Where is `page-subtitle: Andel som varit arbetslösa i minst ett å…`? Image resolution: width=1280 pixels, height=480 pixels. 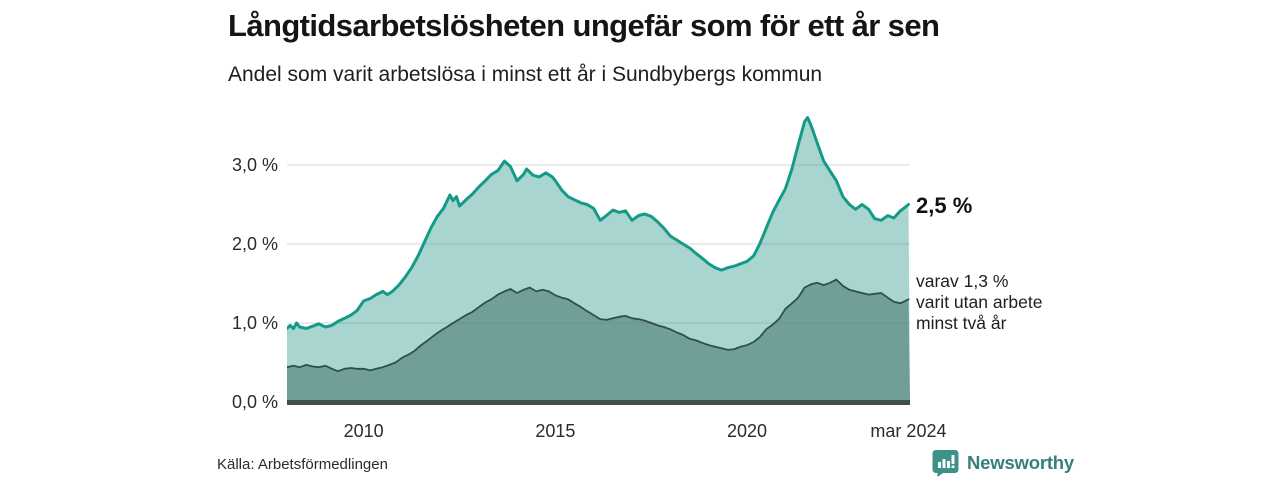 page-subtitle: Andel som varit arbetslösa i minst ett å… is located at coordinates (525, 74).